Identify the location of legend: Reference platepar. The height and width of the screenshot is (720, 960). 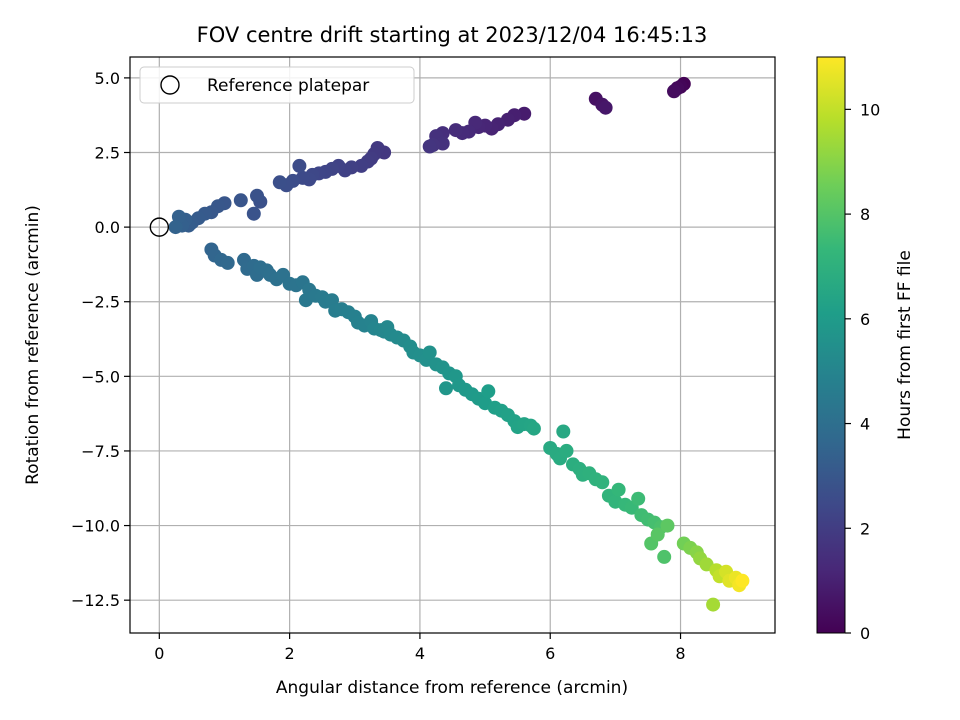
(277, 85).